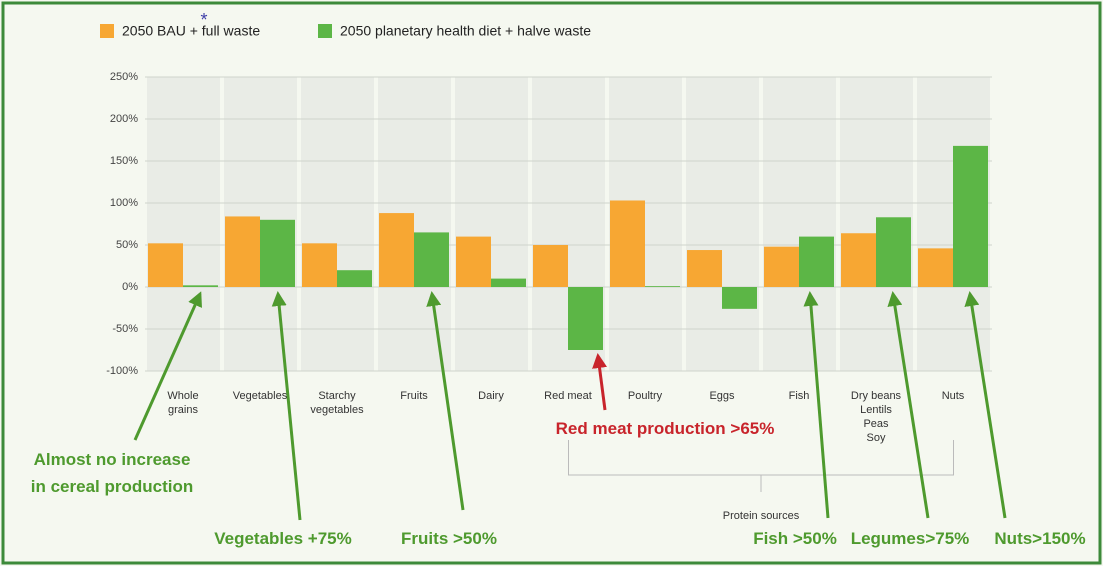 This screenshot has height=566, width=1103. I want to click on y-tick-label: -100%, so click(122, 371).